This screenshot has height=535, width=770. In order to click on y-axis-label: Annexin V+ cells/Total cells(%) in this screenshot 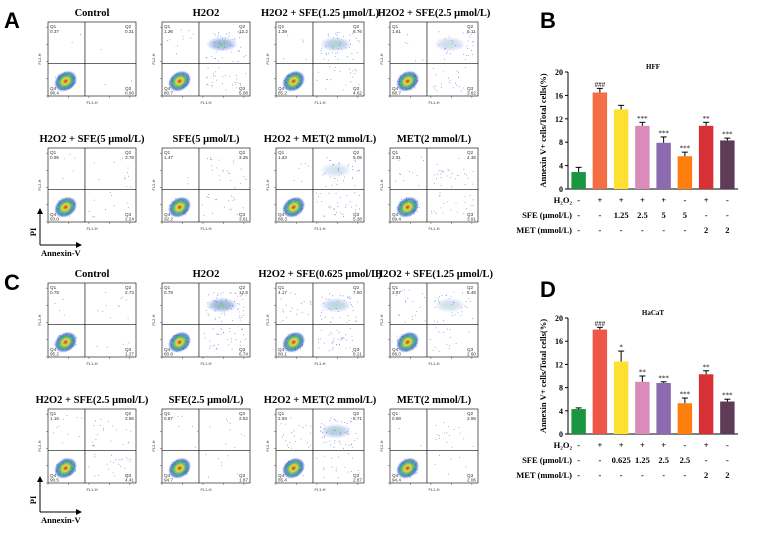, I will do `click(543, 130)`.